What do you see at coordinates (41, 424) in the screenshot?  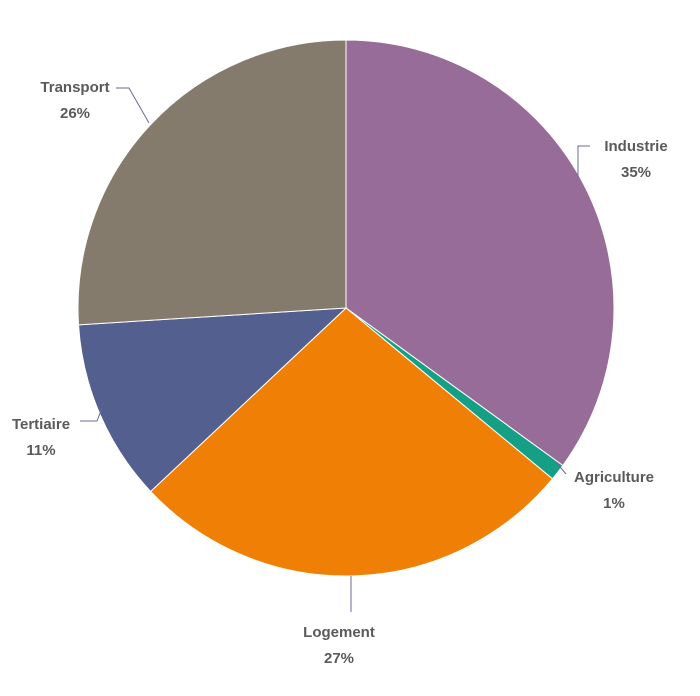 I see `label-name-tertiaire: Tertiaire` at bounding box center [41, 424].